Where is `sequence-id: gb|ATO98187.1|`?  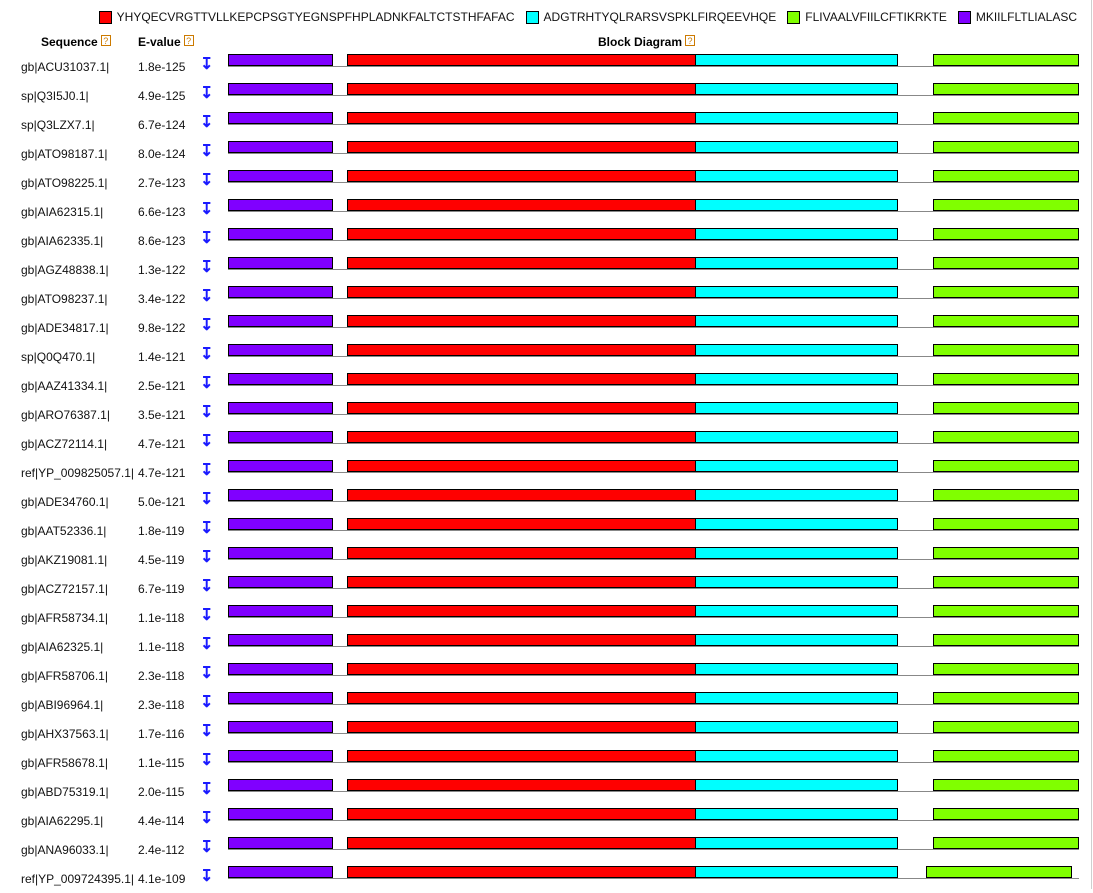 sequence-id: gb|ATO98187.1| is located at coordinates (64, 154).